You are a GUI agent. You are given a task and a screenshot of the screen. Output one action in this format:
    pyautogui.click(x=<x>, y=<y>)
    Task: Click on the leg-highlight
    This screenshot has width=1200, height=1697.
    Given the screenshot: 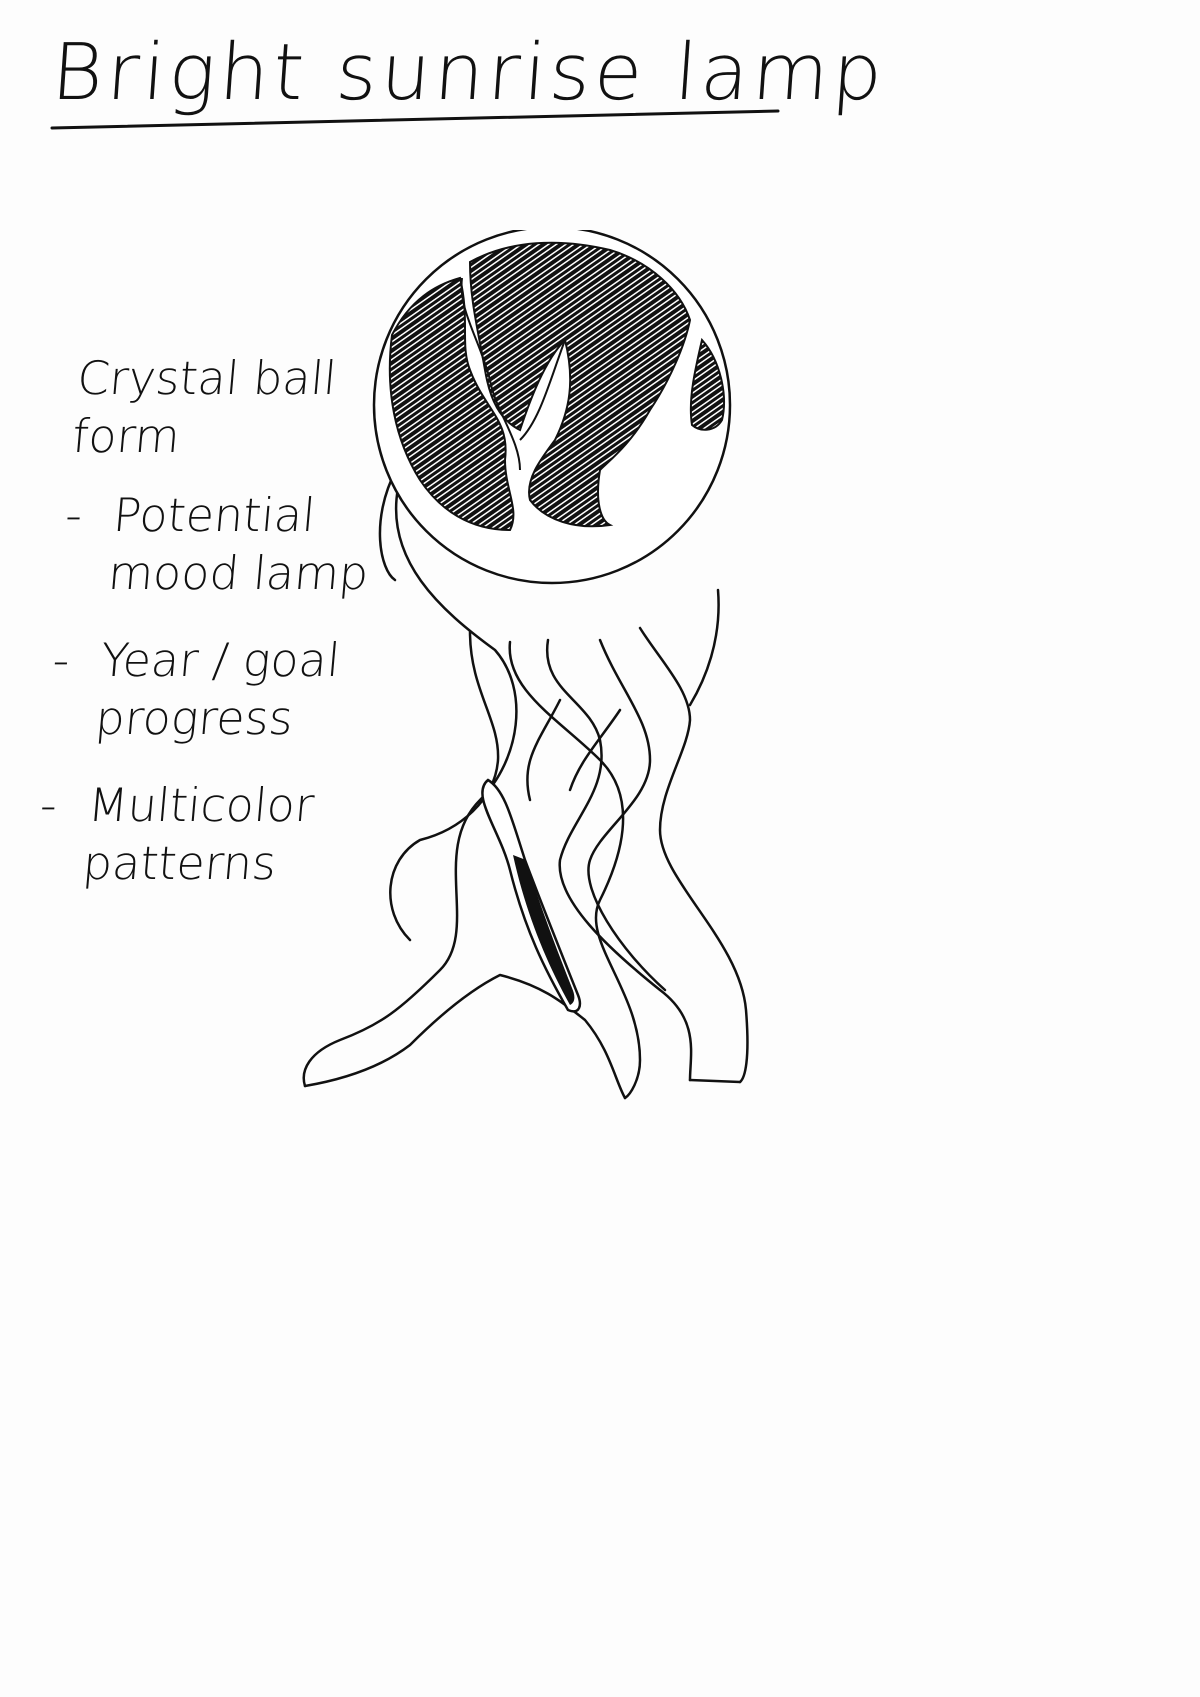 What is the action you would take?
    pyautogui.click(x=531, y=895)
    